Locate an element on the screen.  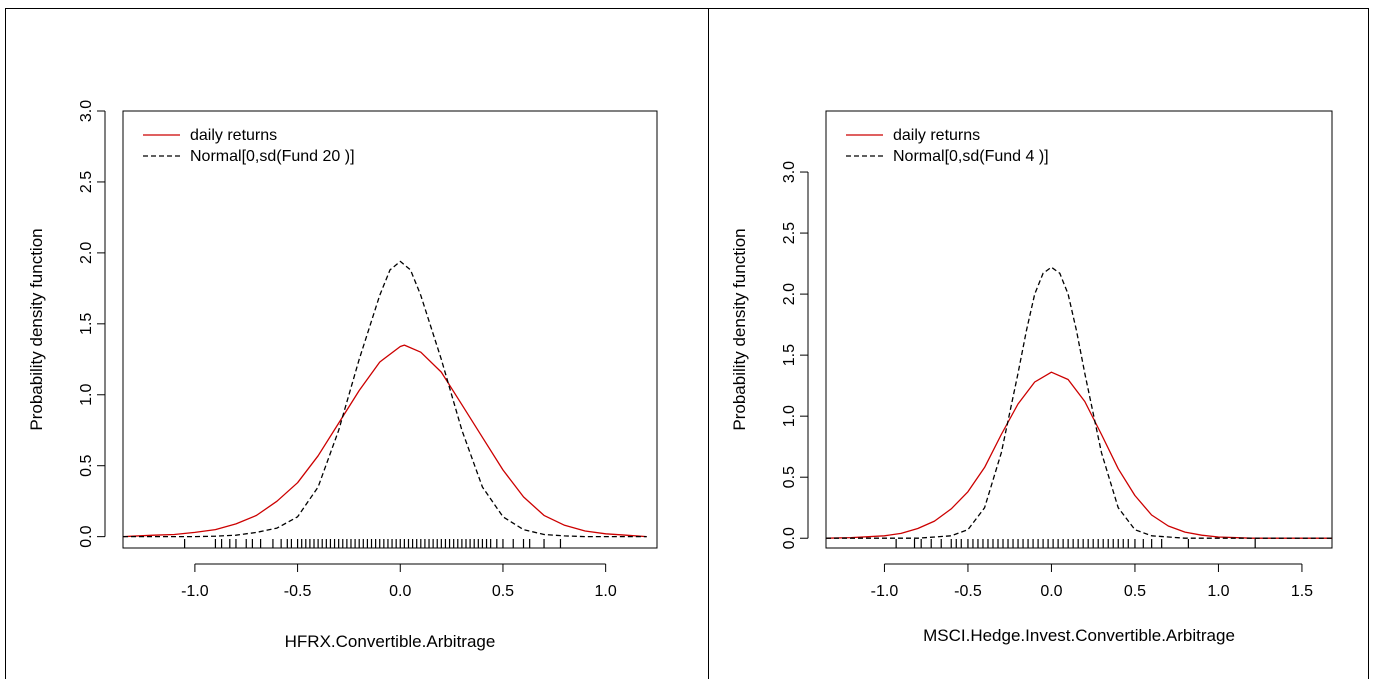
table-border-middle is located at coordinates (708, 343).